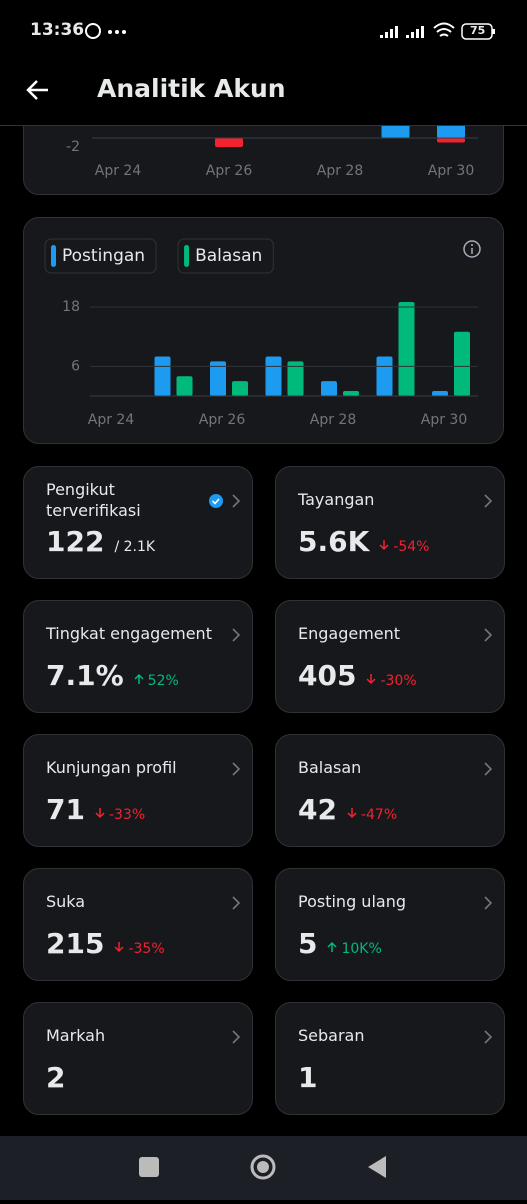 The image size is (527, 1204). I want to click on battery-level: 75, so click(478, 30).